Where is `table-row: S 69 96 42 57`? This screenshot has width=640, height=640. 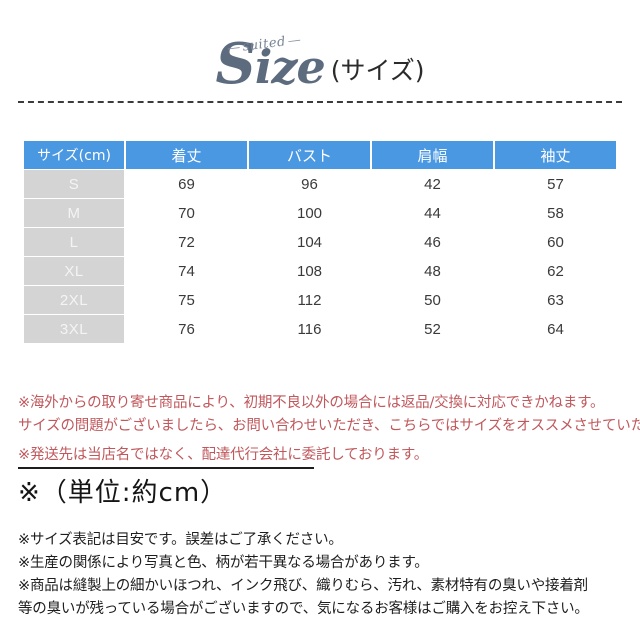
table-row: S 69 96 42 57 is located at coordinates (320, 184).